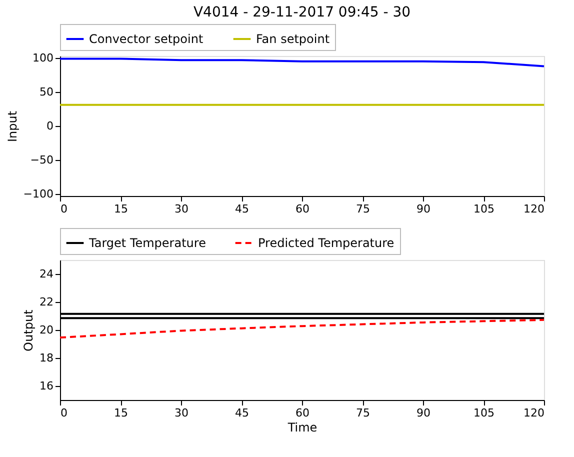  I want to click on chart-title: V4014 - 29-11-2017 09:45 - 30, so click(302, 12).